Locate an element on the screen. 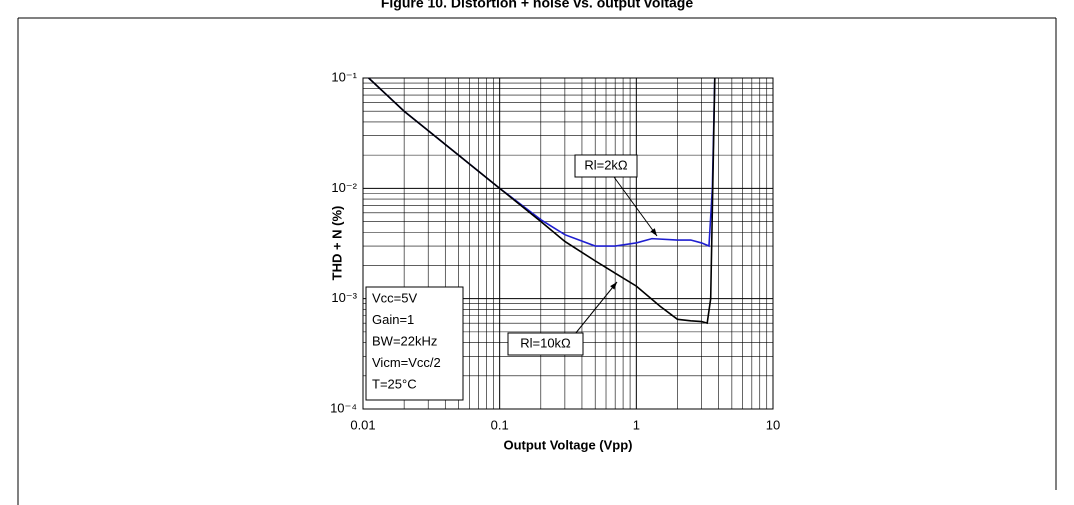 Image resolution: width=1074 pixels, height=505 pixels. x-tick-label: 0.01 is located at coordinates (362, 424).